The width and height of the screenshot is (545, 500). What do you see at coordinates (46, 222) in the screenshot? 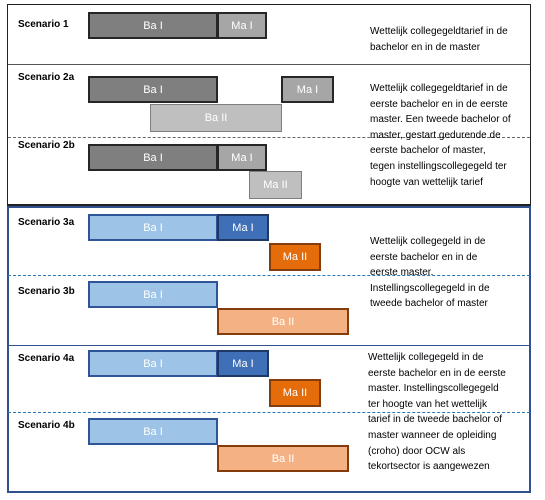
I see `scenario-3a-label: Scenario 3a` at bounding box center [46, 222].